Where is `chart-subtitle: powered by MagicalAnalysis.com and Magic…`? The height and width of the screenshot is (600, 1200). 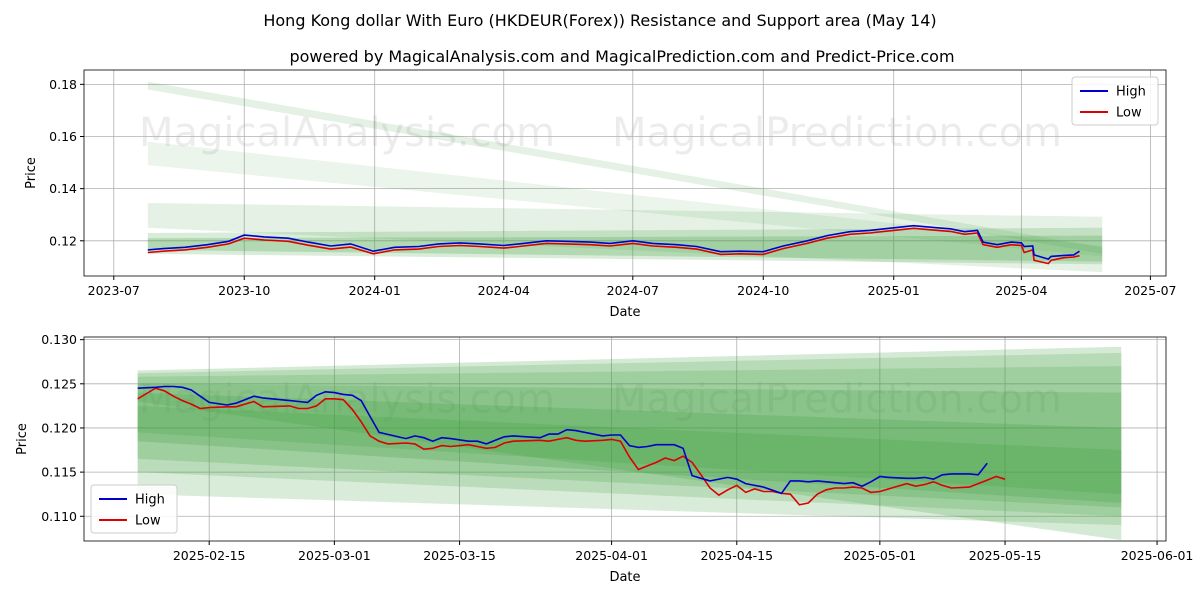
chart-subtitle: powered by MagicalAnalysis.com and Magic… is located at coordinates (621, 56).